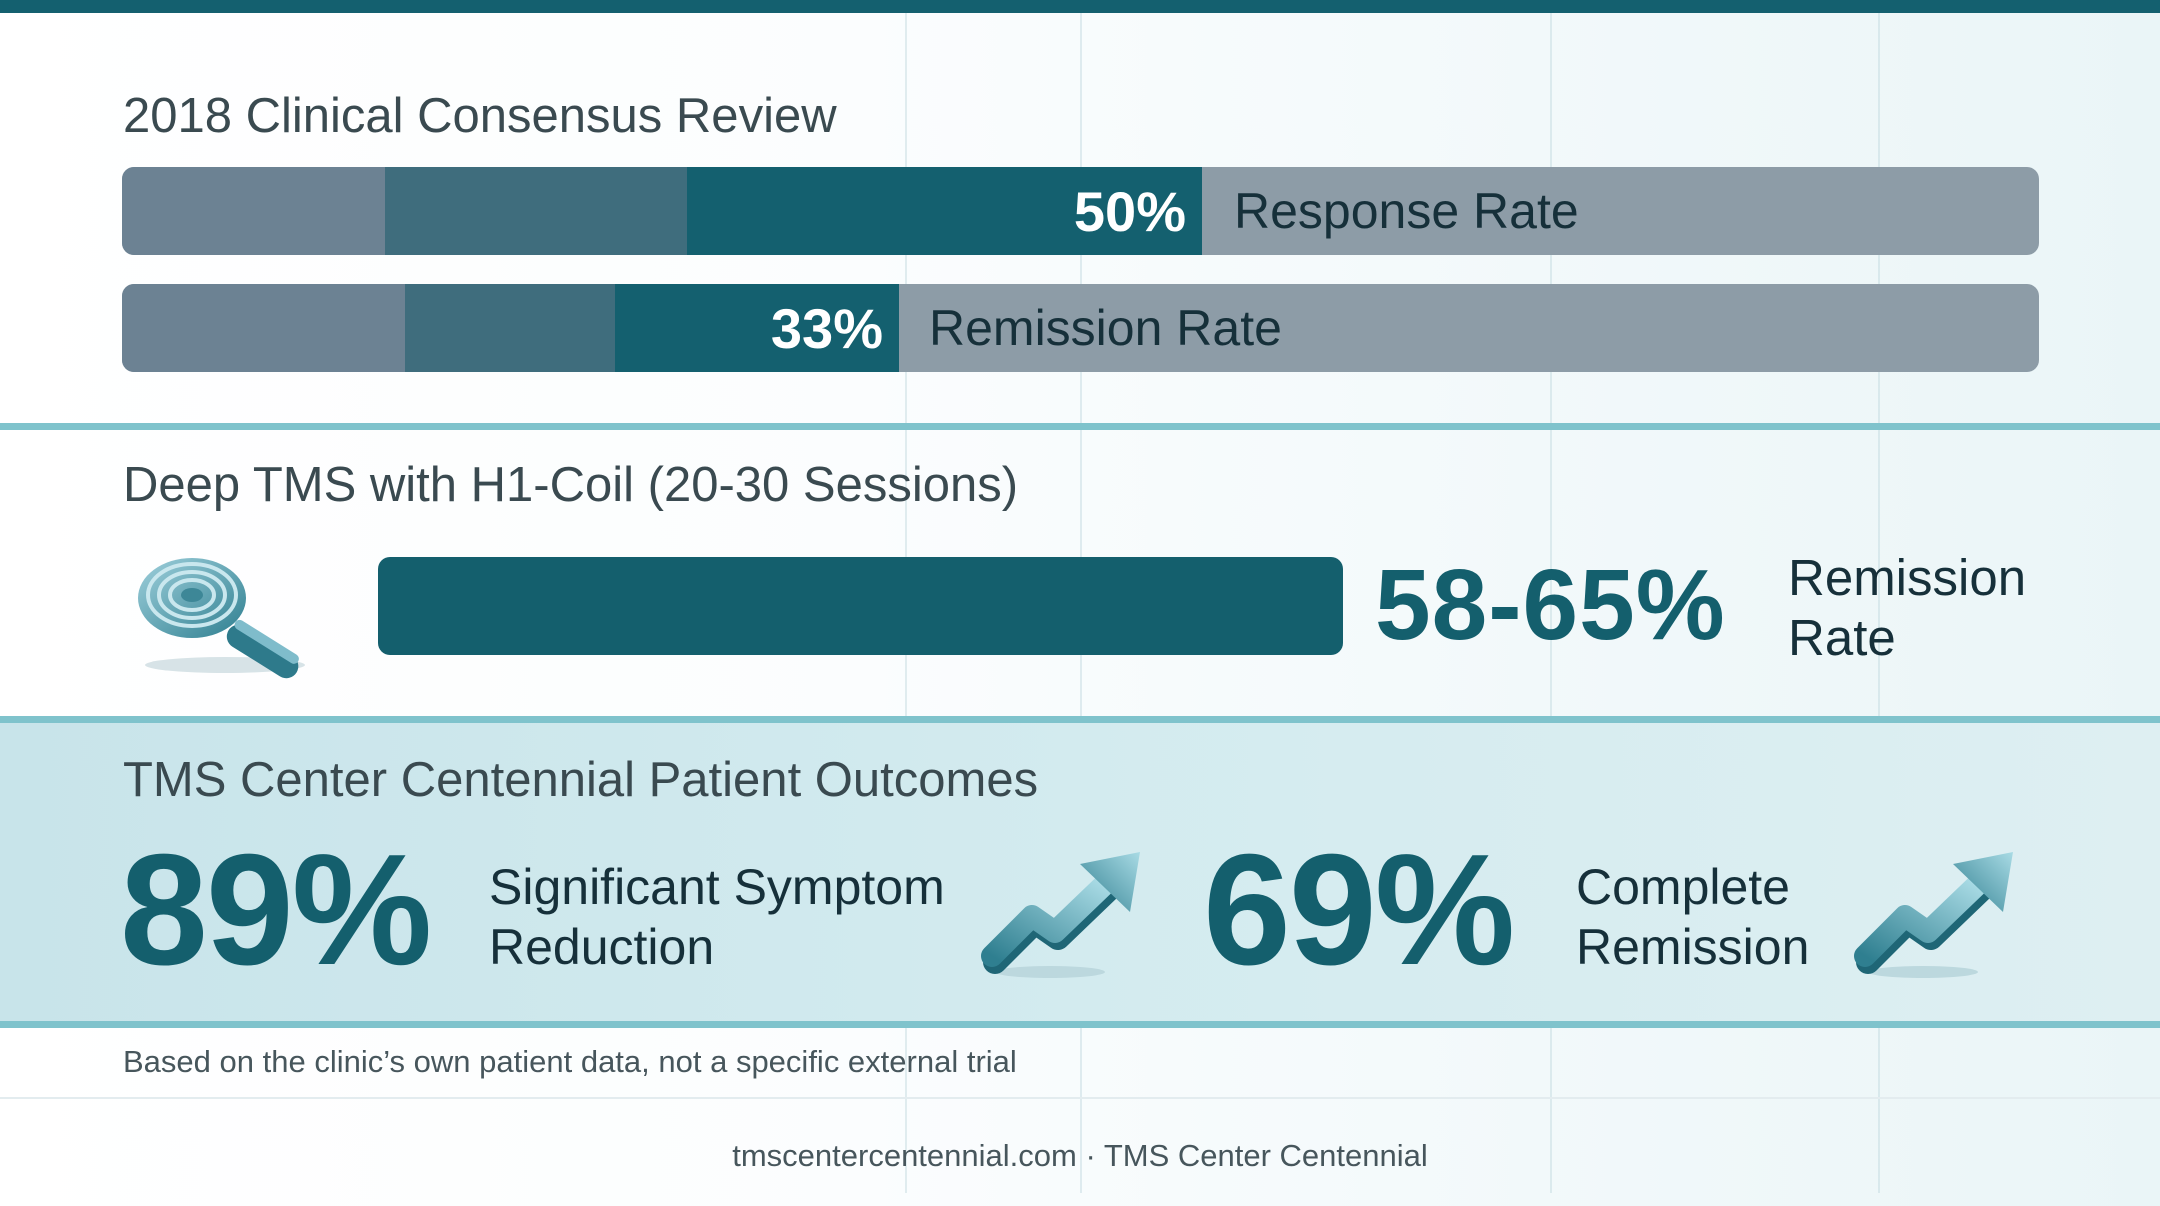 Image resolution: width=2160 pixels, height=1206 pixels. What do you see at coordinates (276, 910) in the screenshot?
I see `symptom-reduction-value: 89%` at bounding box center [276, 910].